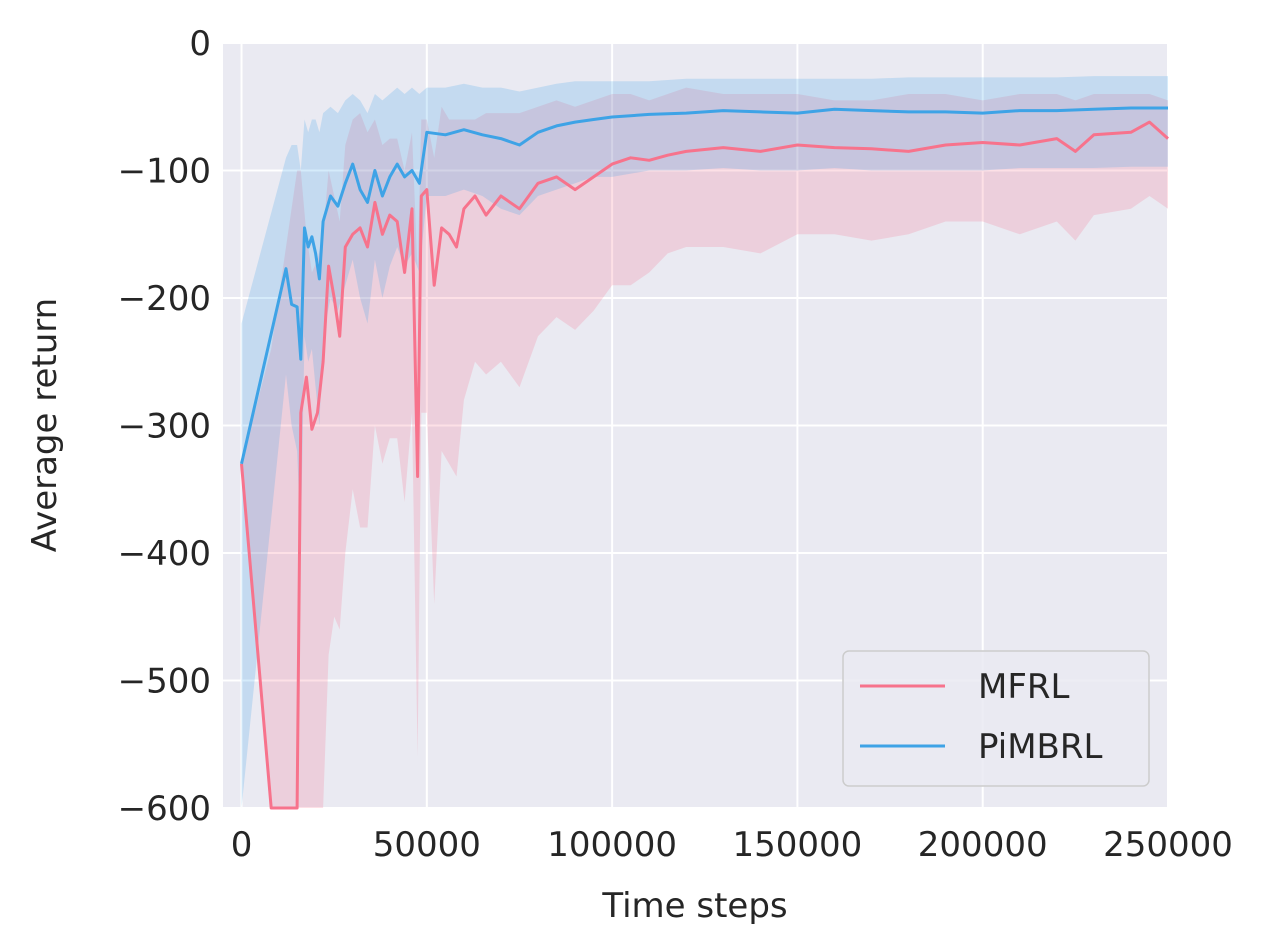  I want to click on legend-label-mfrl: MFRL, so click(1024, 687).